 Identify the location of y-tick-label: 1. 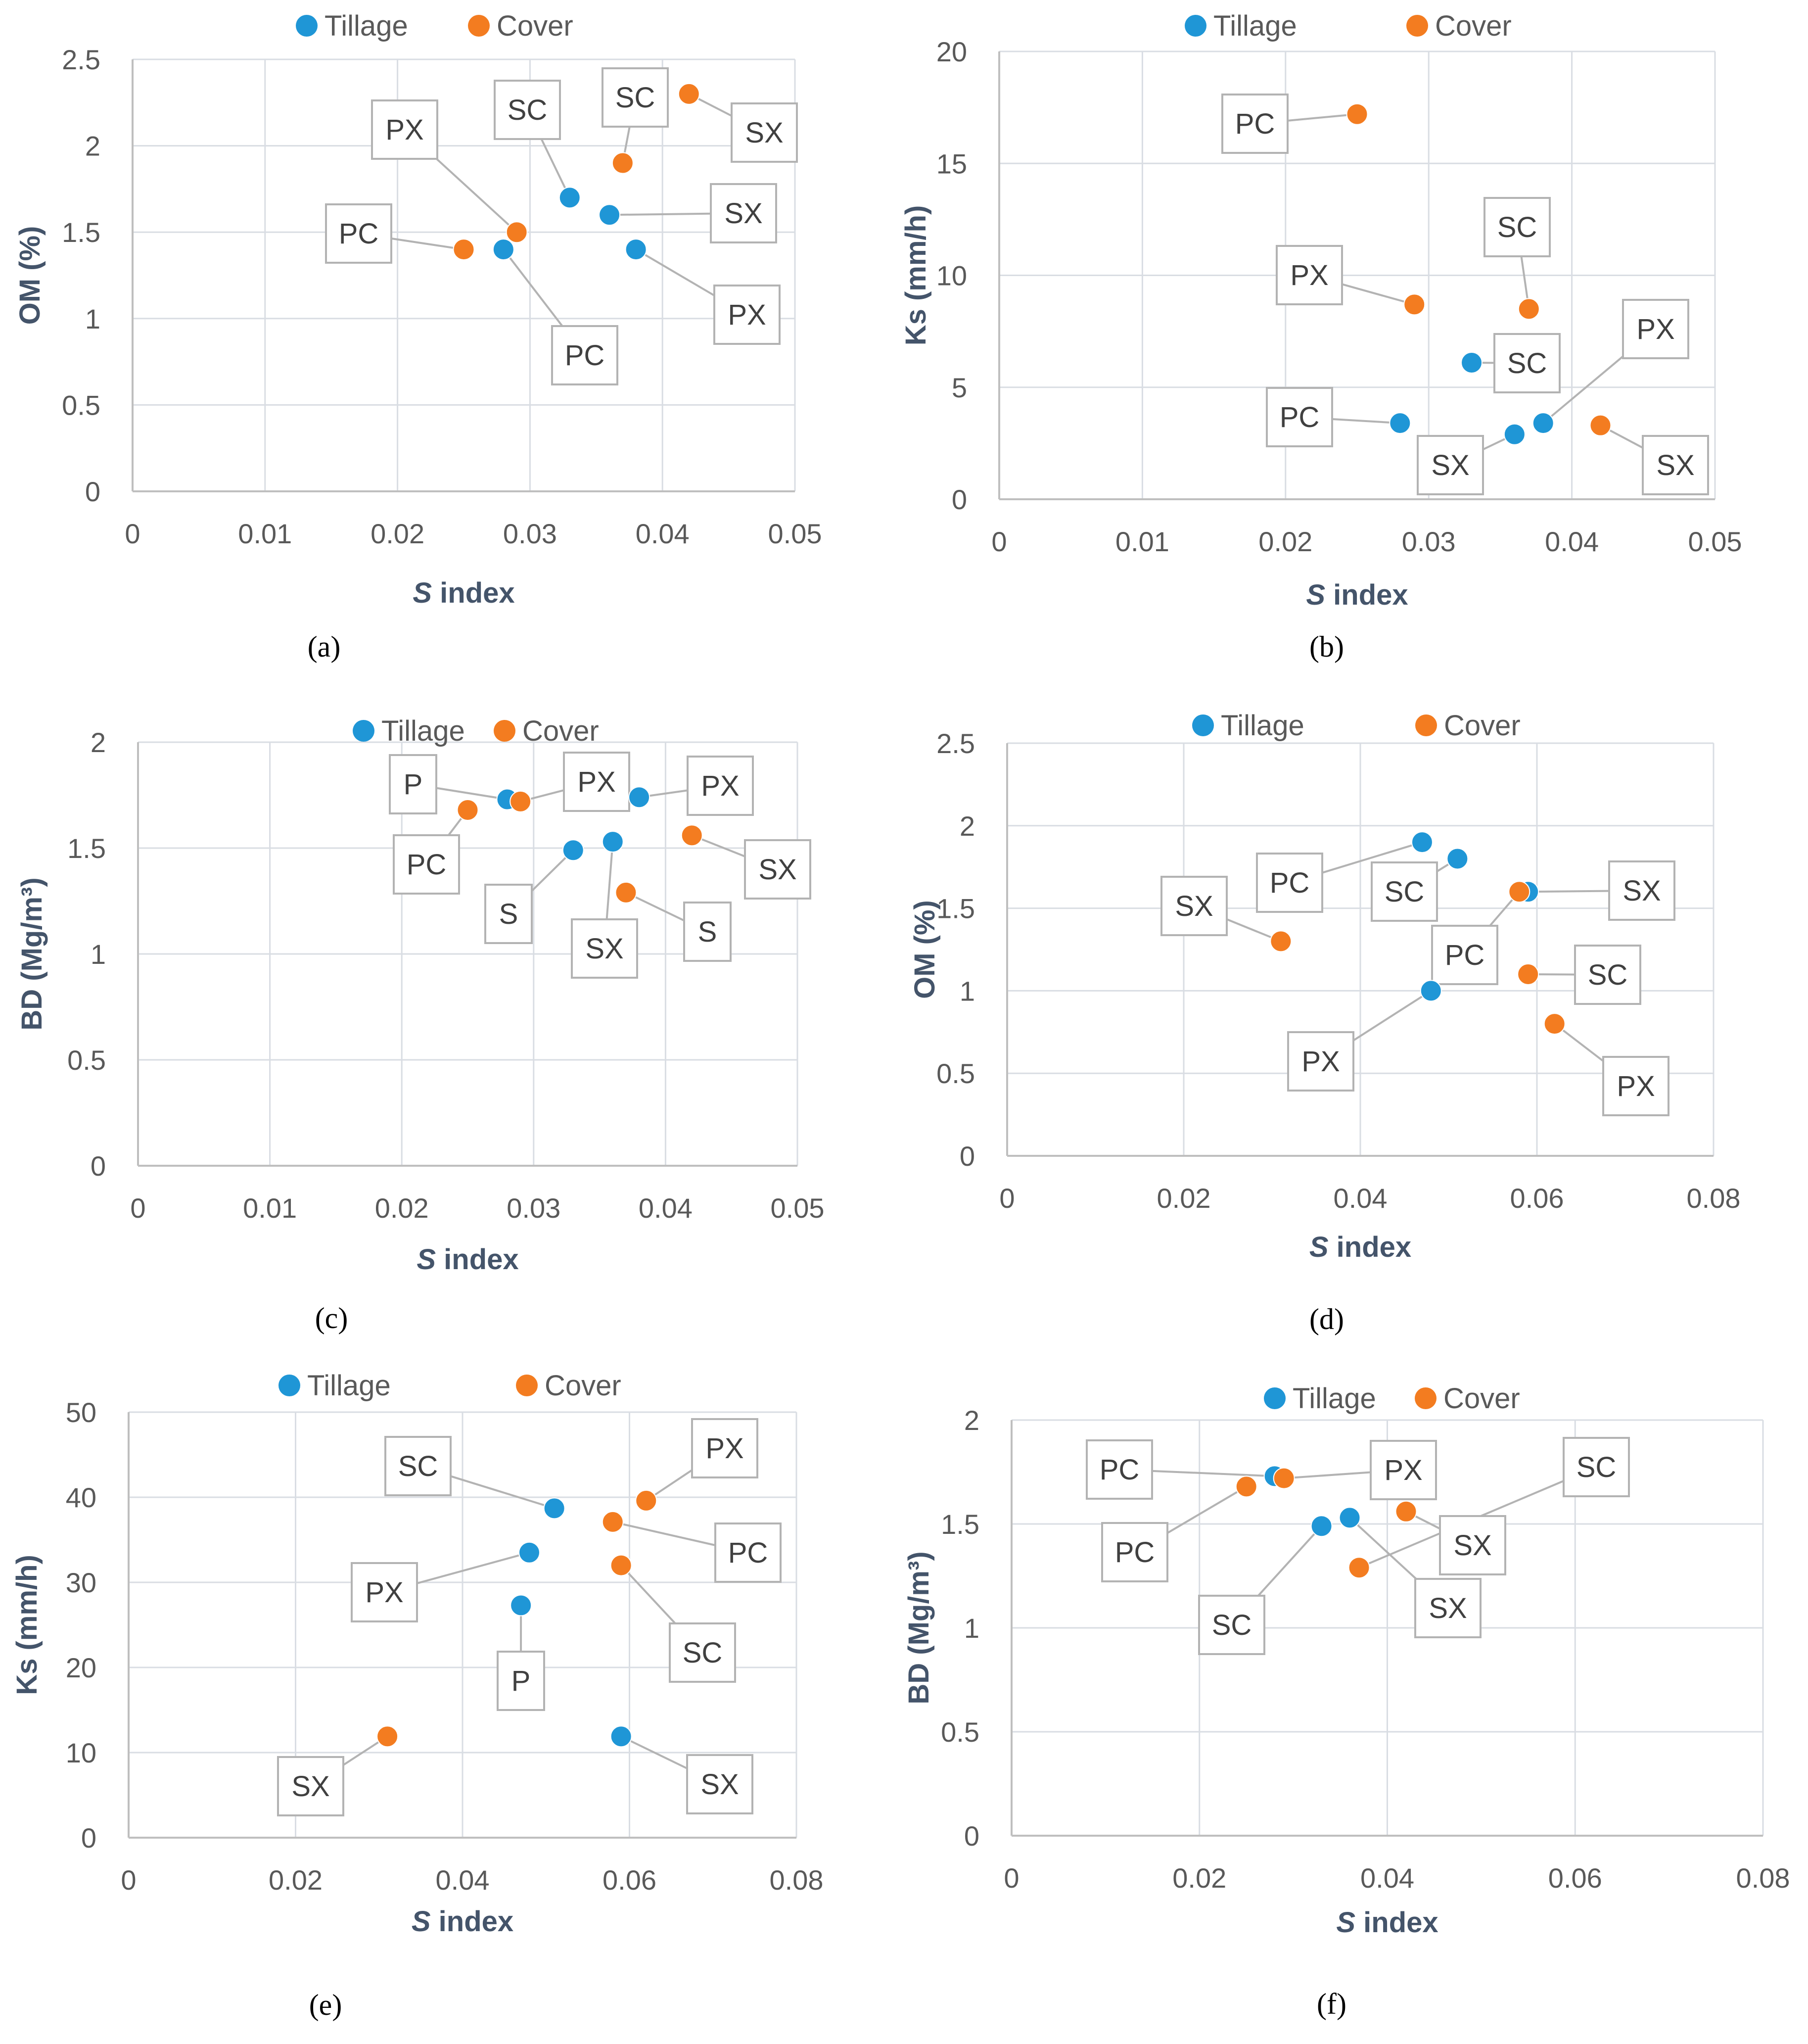
(98, 954).